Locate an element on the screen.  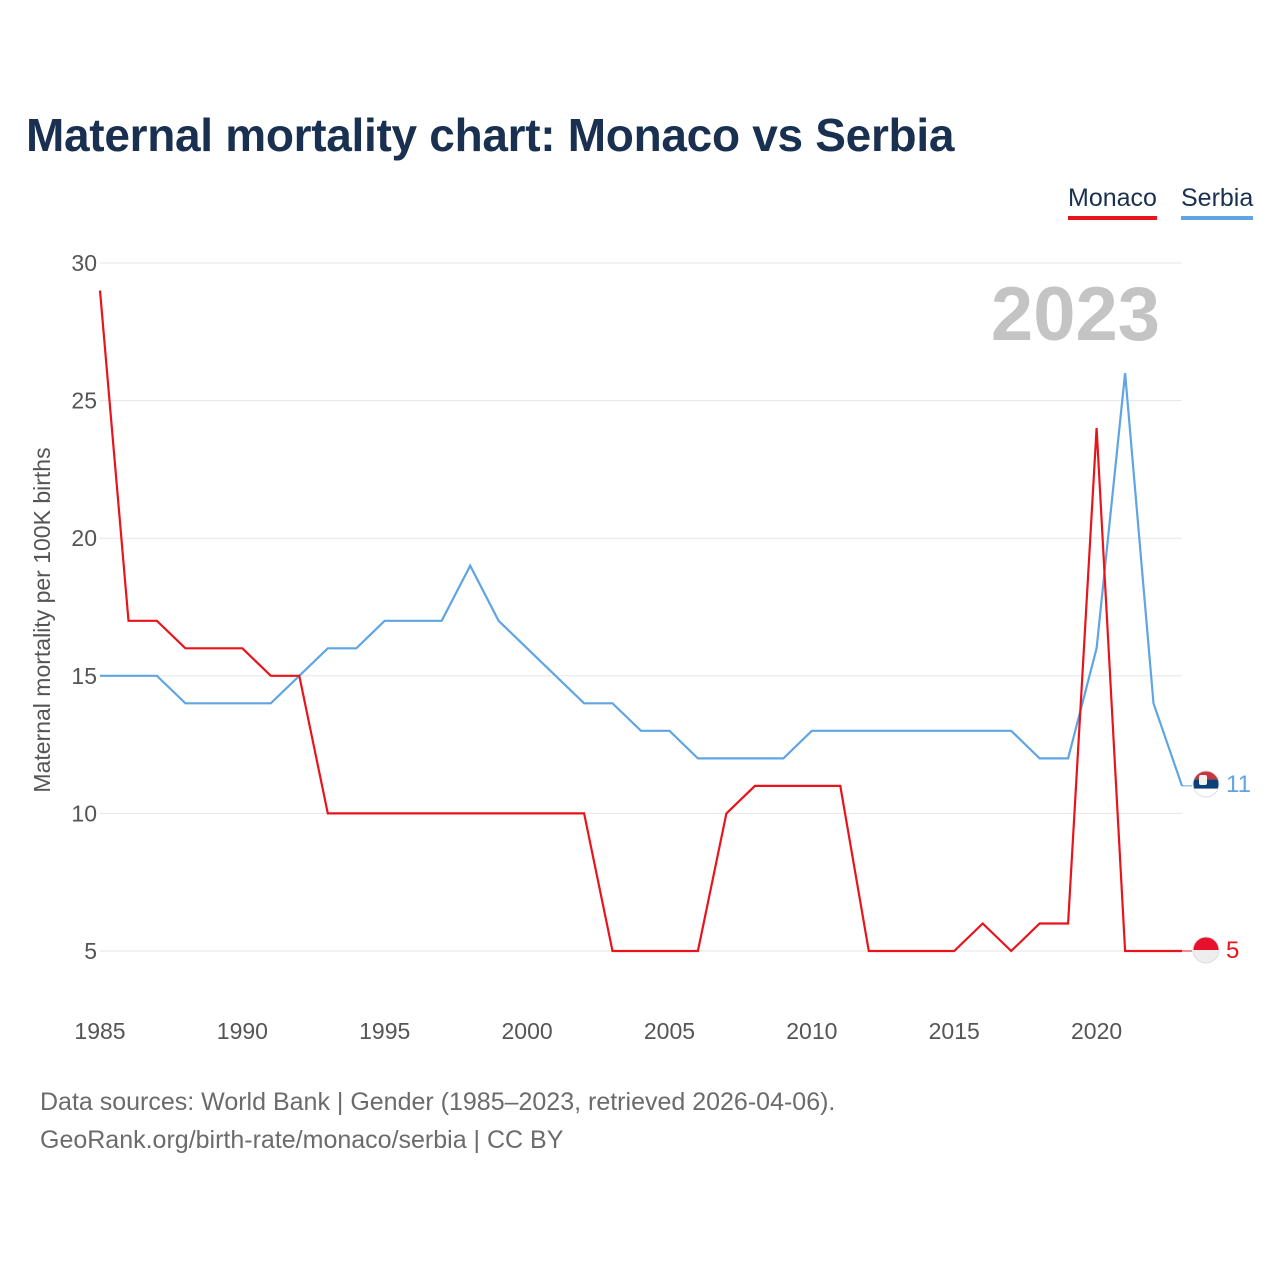
end-value-monaco: 5 is located at coordinates (1232, 950).